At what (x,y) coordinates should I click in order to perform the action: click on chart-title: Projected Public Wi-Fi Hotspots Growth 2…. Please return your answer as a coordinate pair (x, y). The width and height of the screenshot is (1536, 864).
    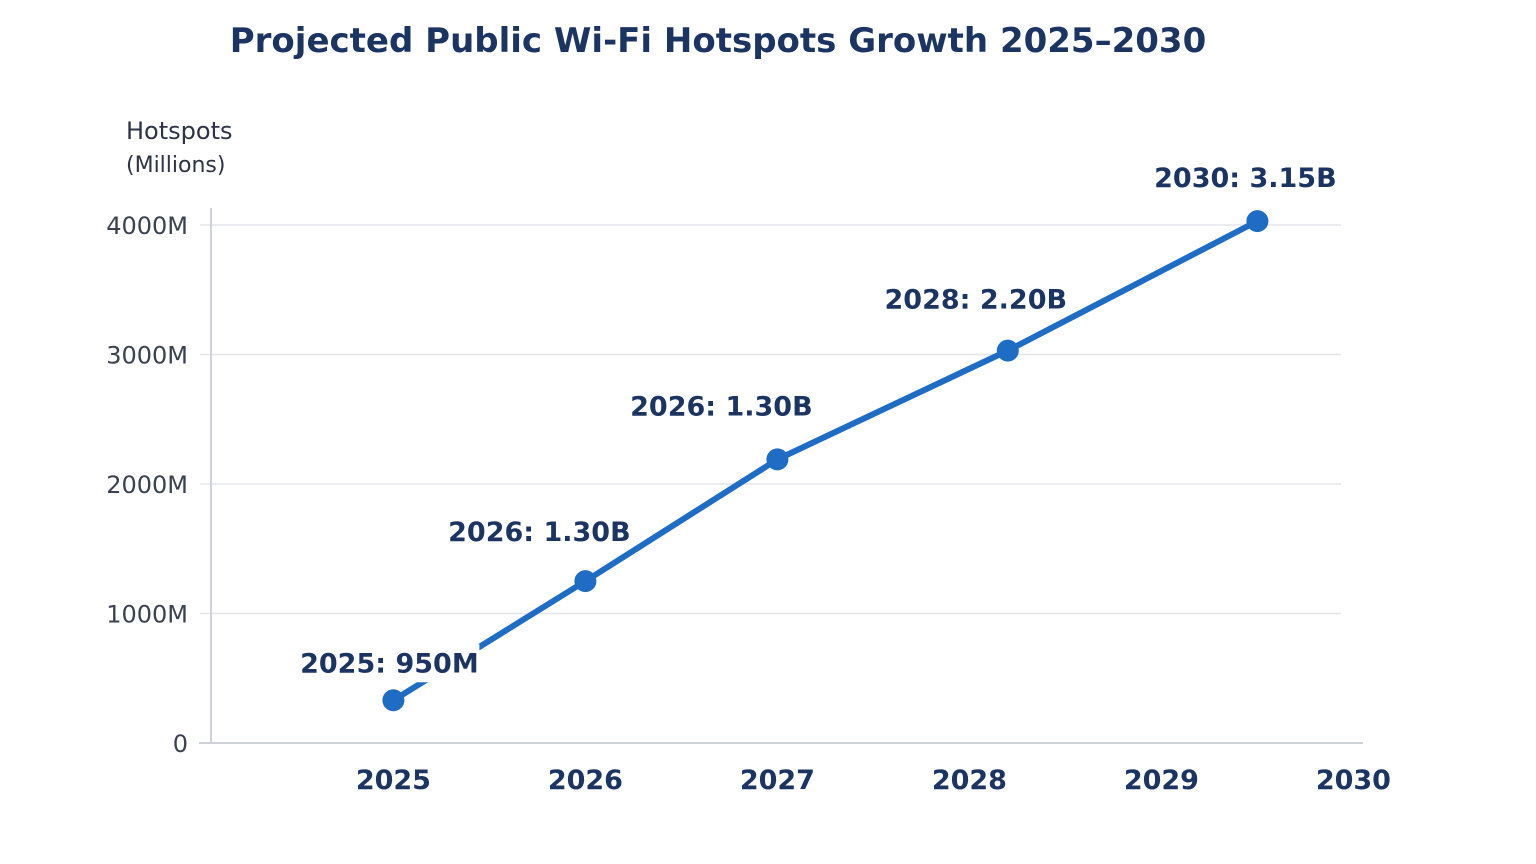
    Looking at the image, I should click on (718, 41).